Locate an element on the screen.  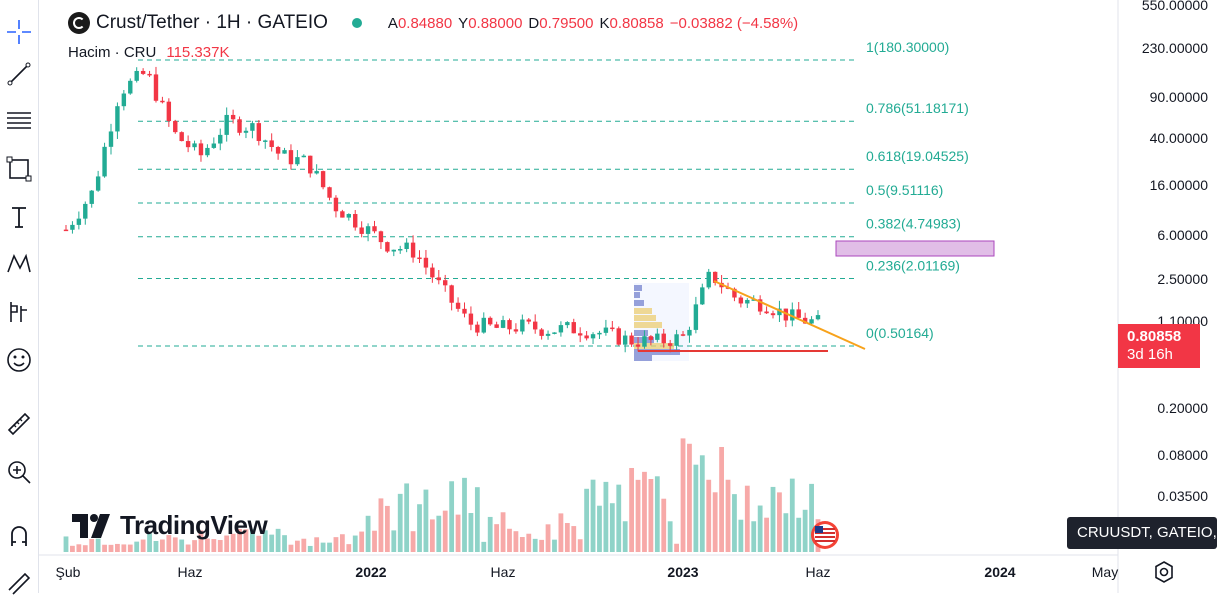
volume-legend: Hacim · CRU 115.337K is located at coordinates (148, 52).